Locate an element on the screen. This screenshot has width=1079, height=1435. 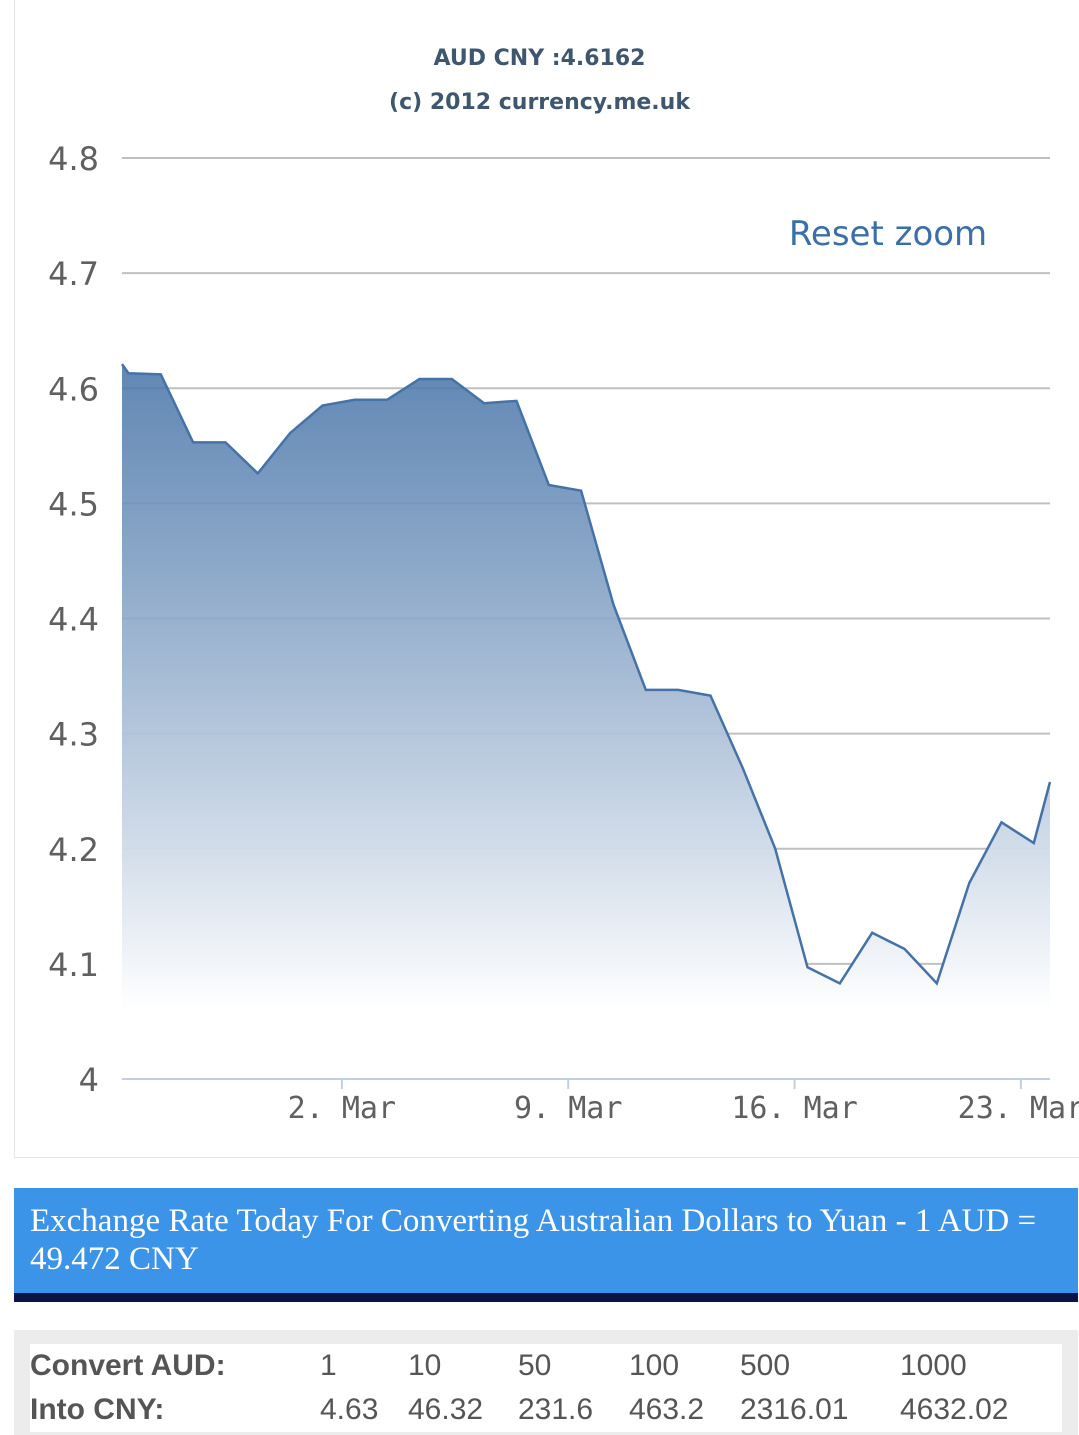
y-tick-label: 4.4 is located at coordinates (73, 620).